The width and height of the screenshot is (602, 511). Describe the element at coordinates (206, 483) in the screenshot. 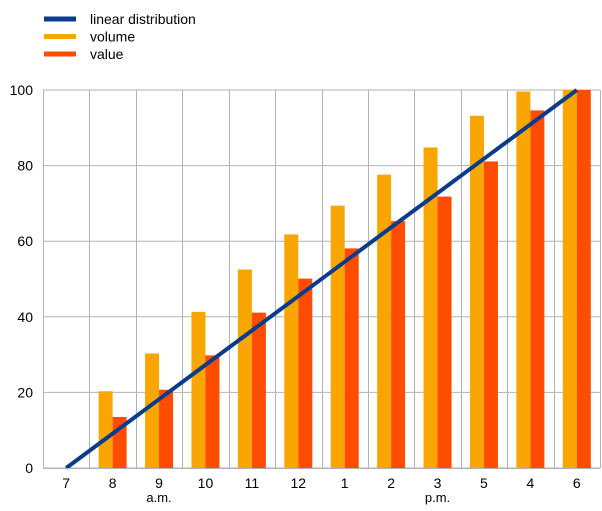

I see `x-tick-label: 10` at that location.